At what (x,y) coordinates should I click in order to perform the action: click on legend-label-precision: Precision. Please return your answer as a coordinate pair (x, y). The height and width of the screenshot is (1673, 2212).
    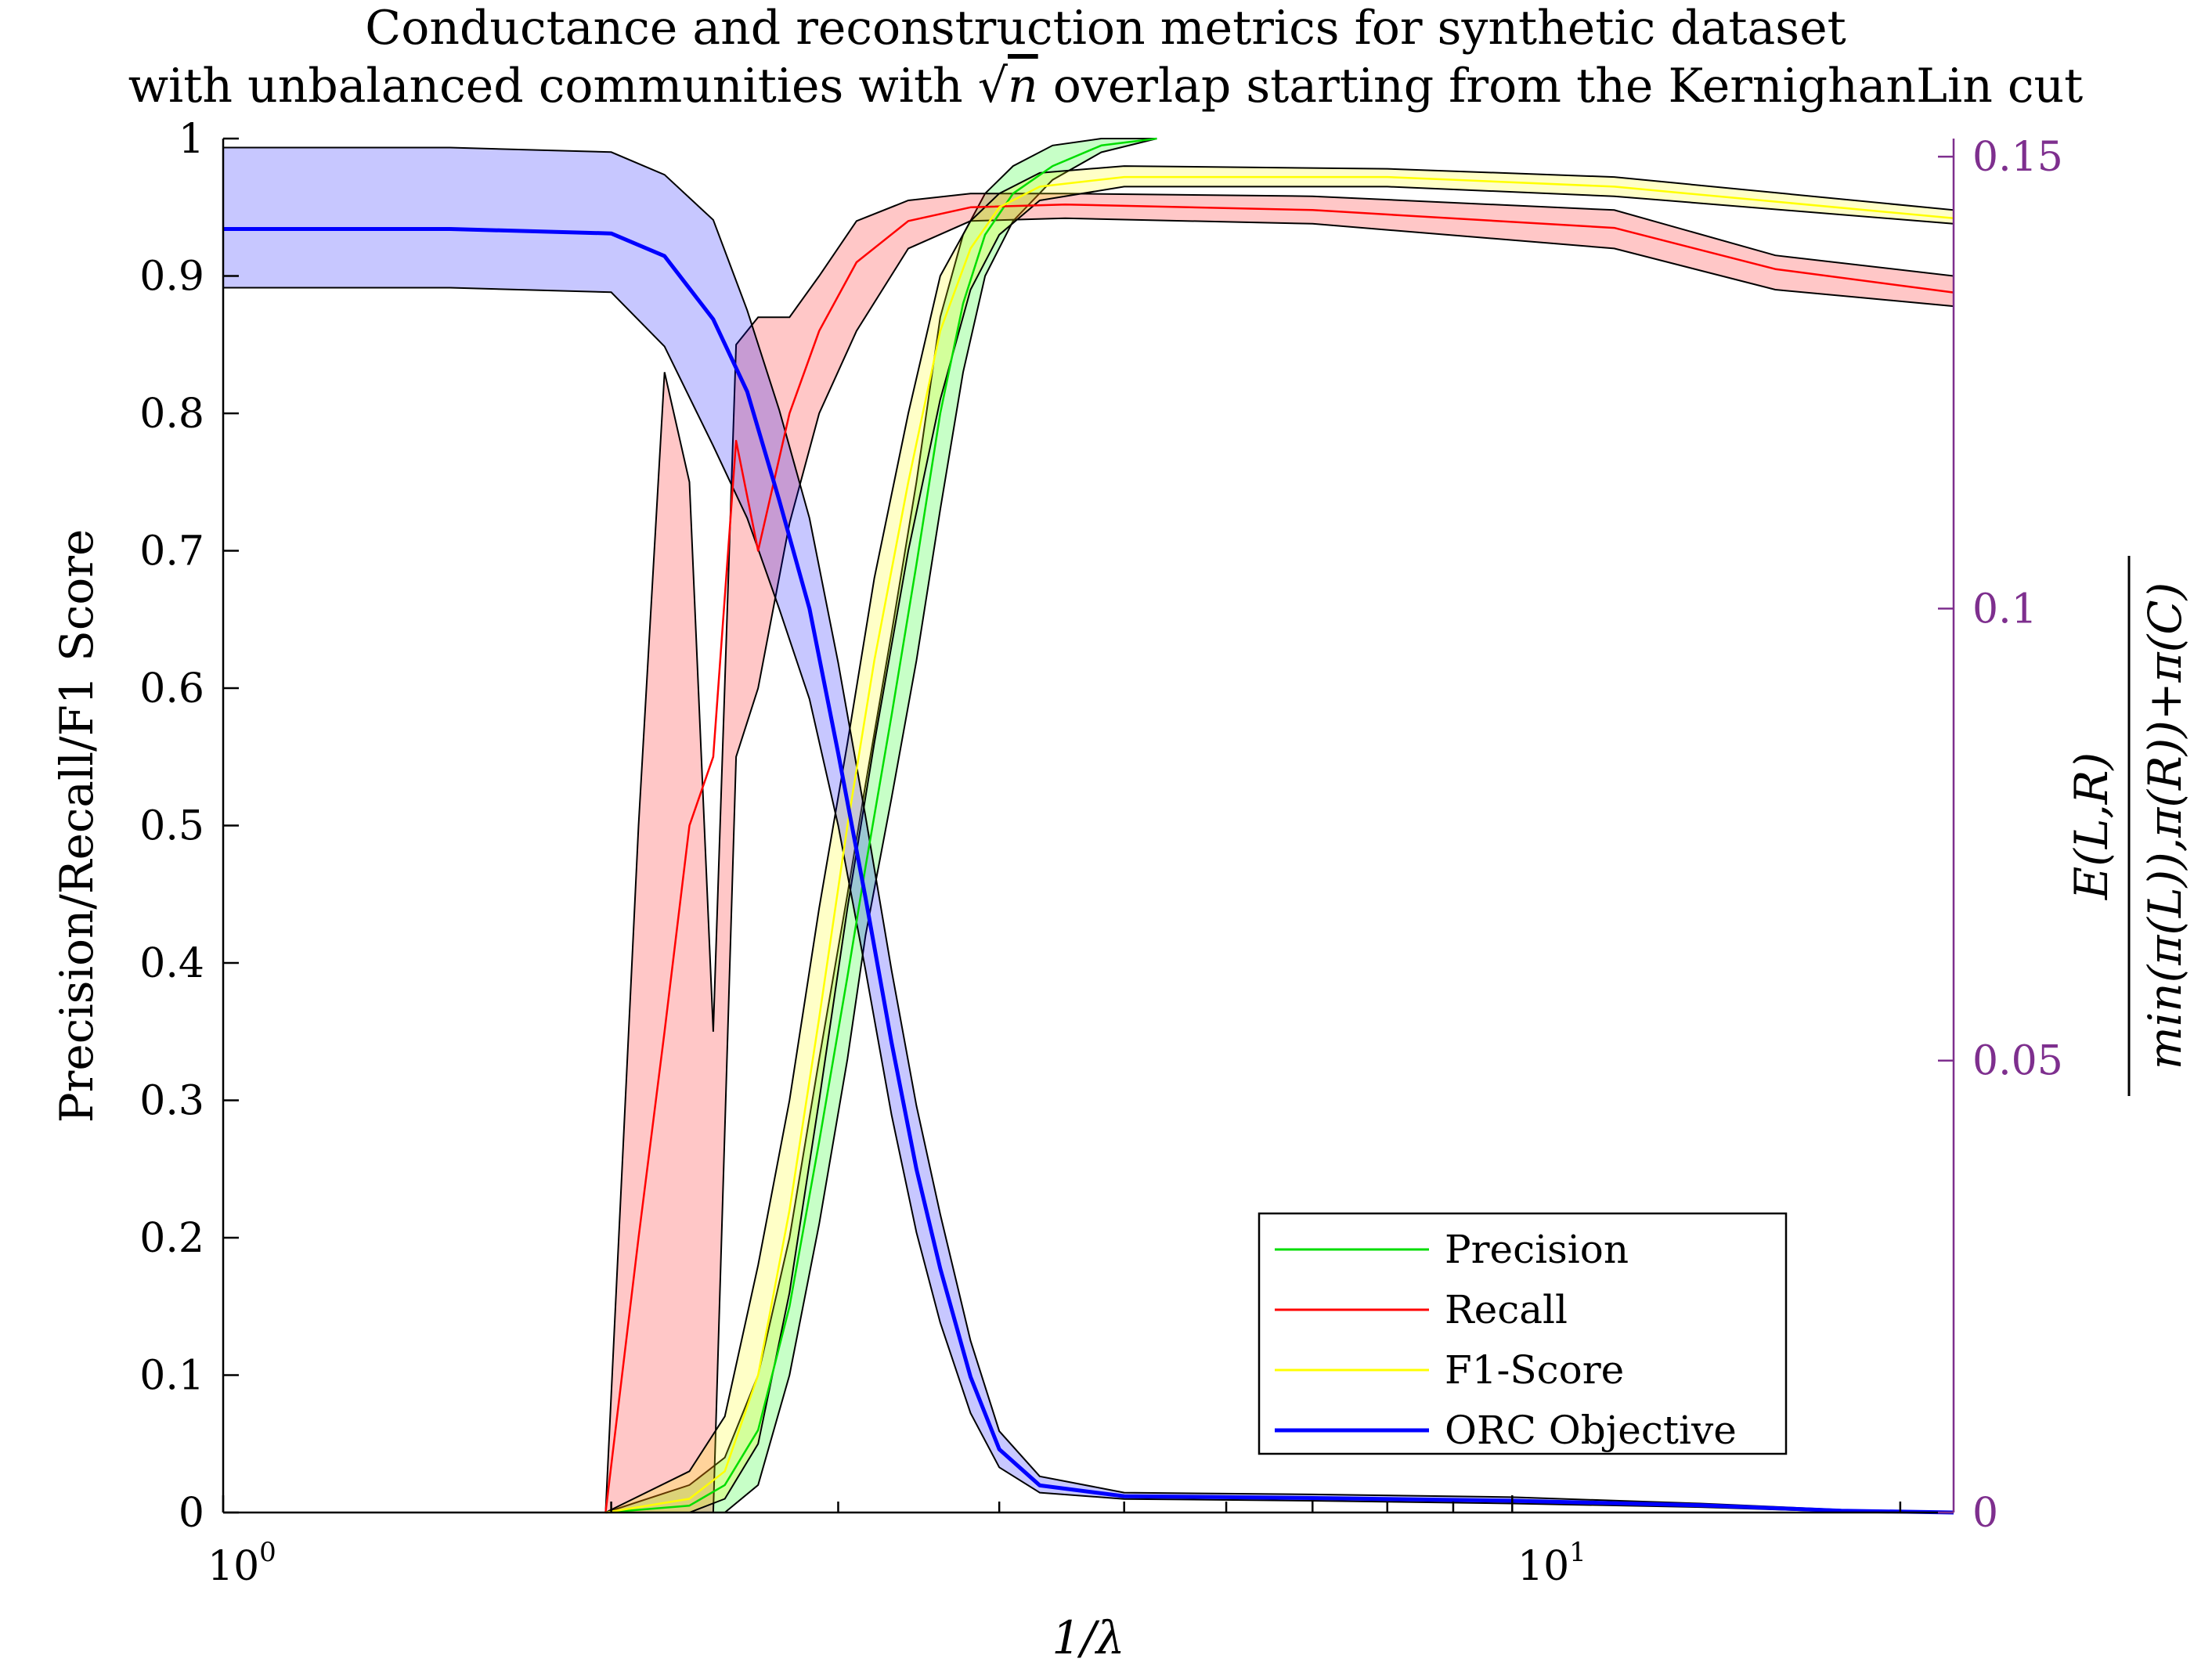
    Looking at the image, I should click on (1537, 1249).